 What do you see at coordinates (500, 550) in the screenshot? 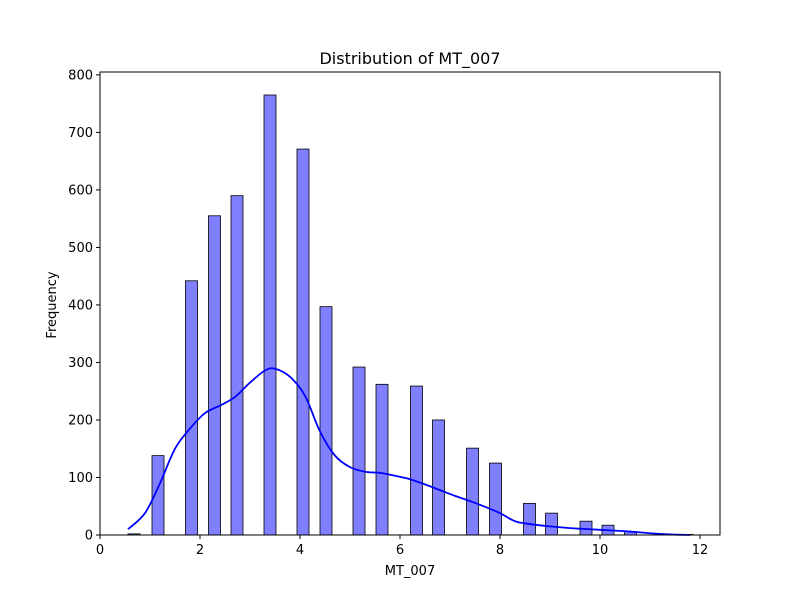
I see `x-tick-label: 8` at bounding box center [500, 550].